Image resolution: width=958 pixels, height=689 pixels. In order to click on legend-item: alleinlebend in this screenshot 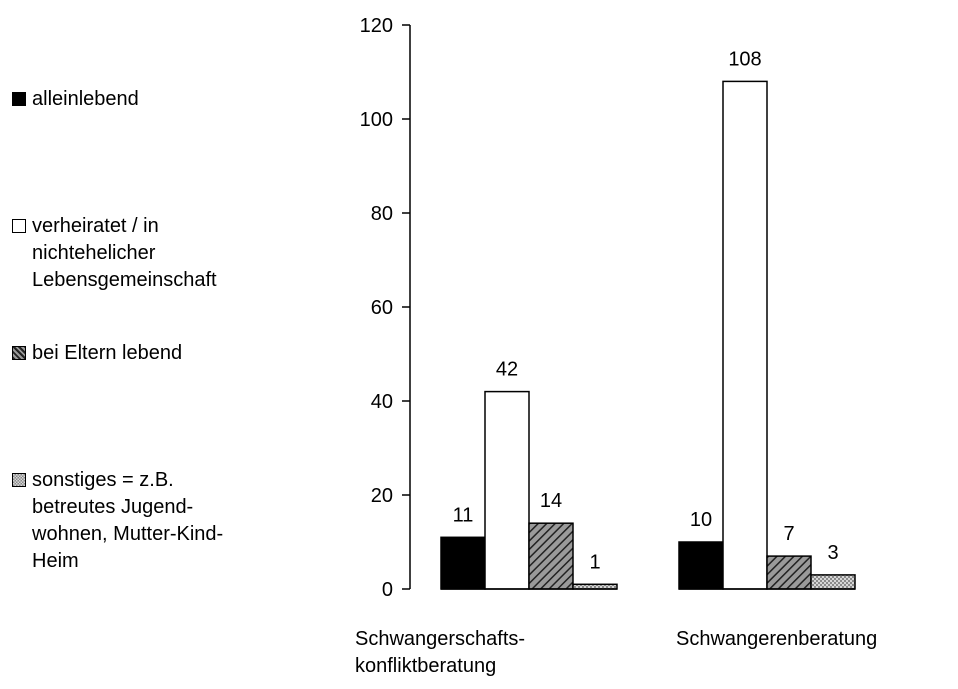, I will do `click(157, 99)`.